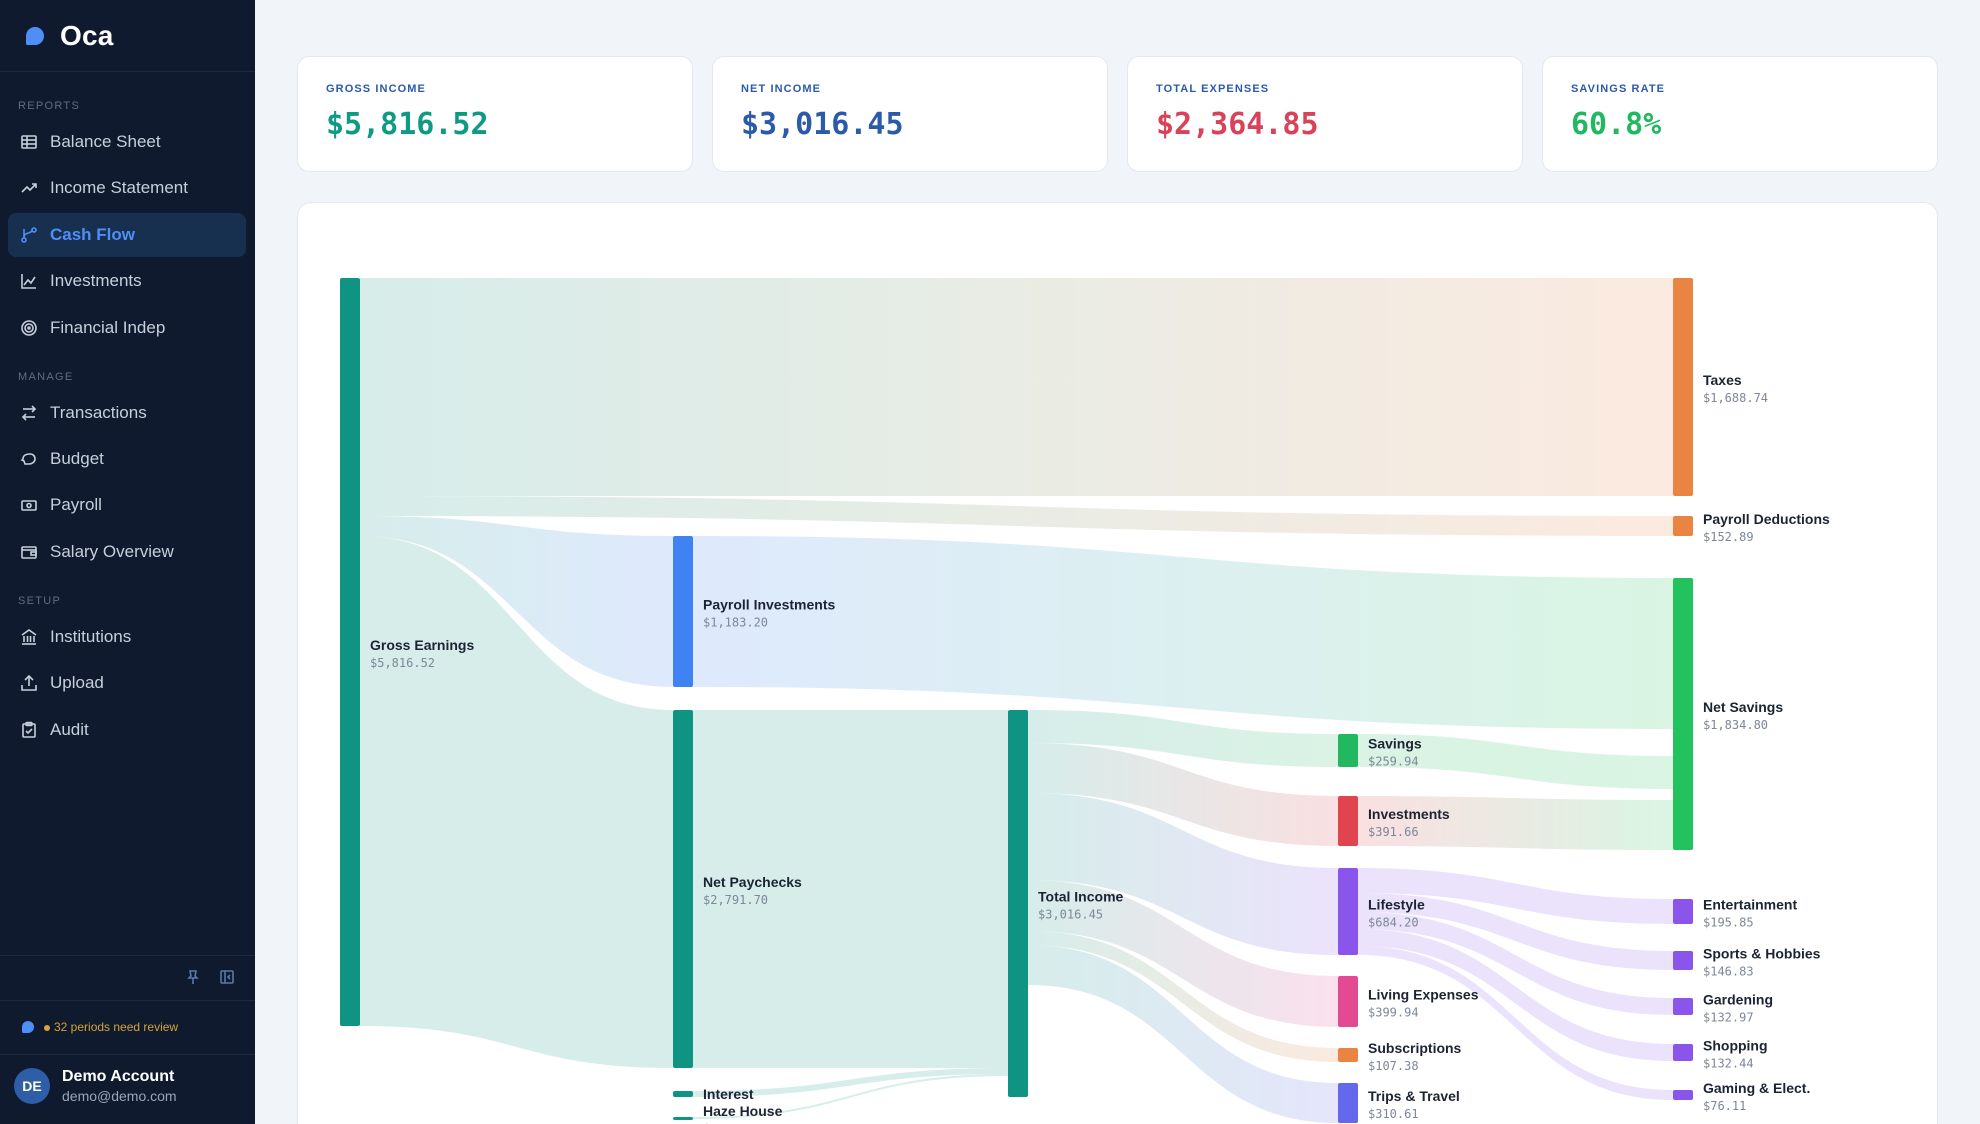 This screenshot has width=1980, height=1124. What do you see at coordinates (1750, 905) in the screenshot?
I see `sankey-node-label: Entertainment` at bounding box center [1750, 905].